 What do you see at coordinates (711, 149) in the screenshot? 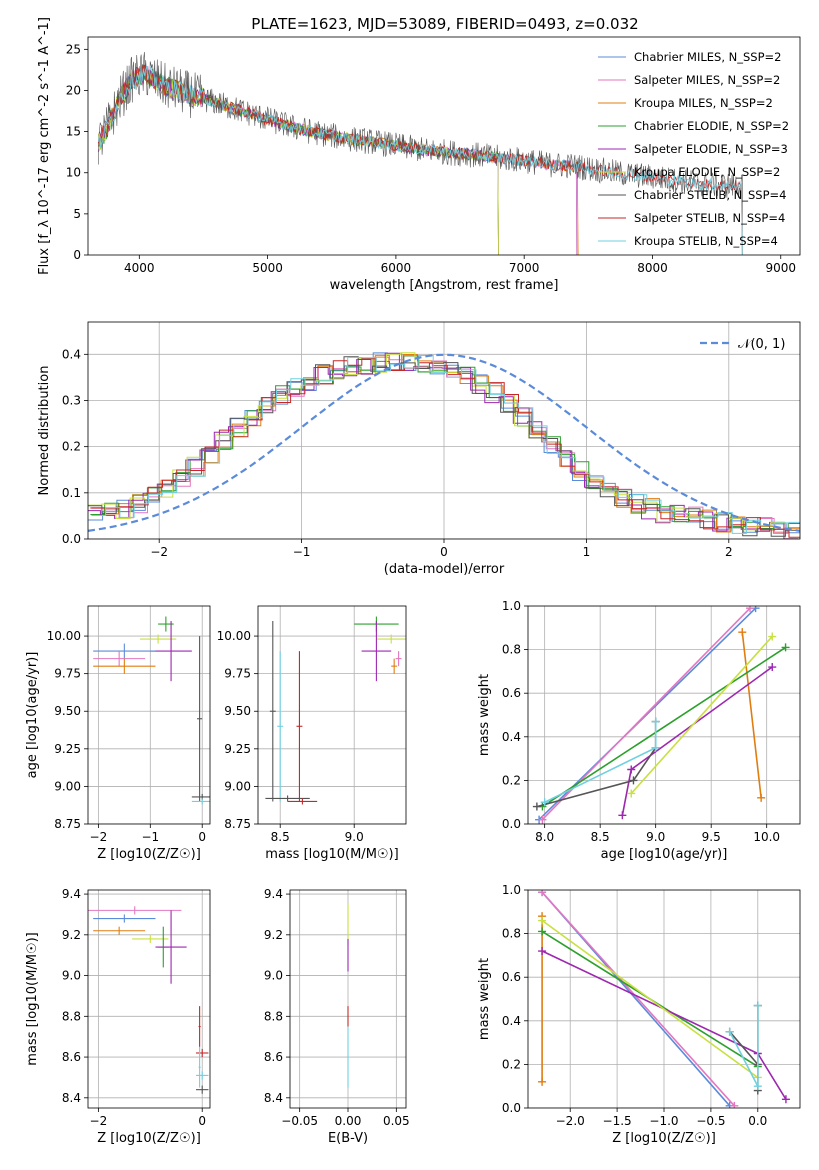
I see `legend-label: Salpeter ELODIE, N_SSP=3` at bounding box center [711, 149].